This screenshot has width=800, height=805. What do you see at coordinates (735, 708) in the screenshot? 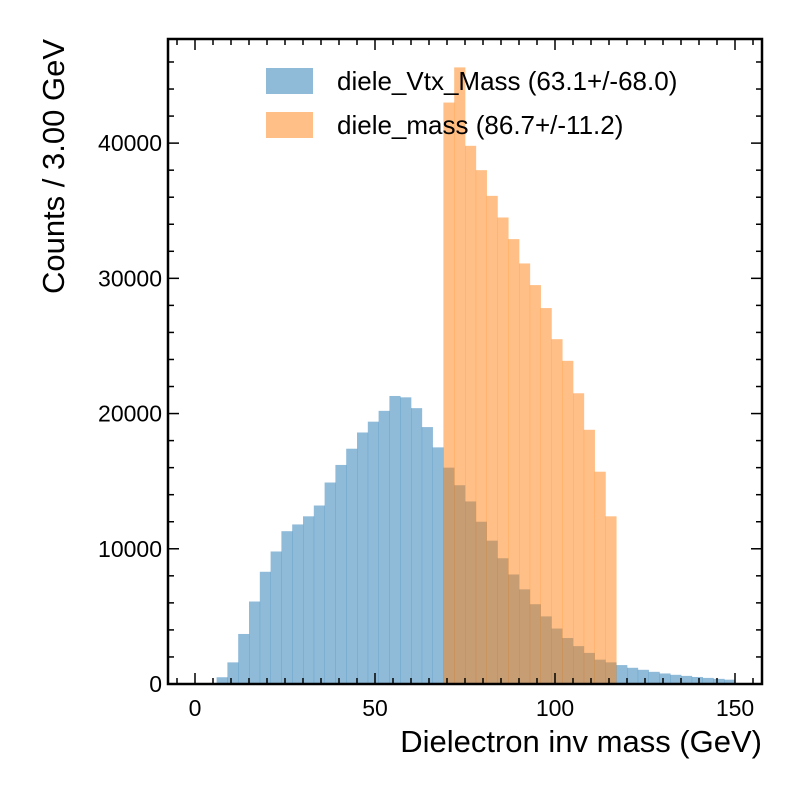
I see `x-tick-label: 150` at bounding box center [735, 708].